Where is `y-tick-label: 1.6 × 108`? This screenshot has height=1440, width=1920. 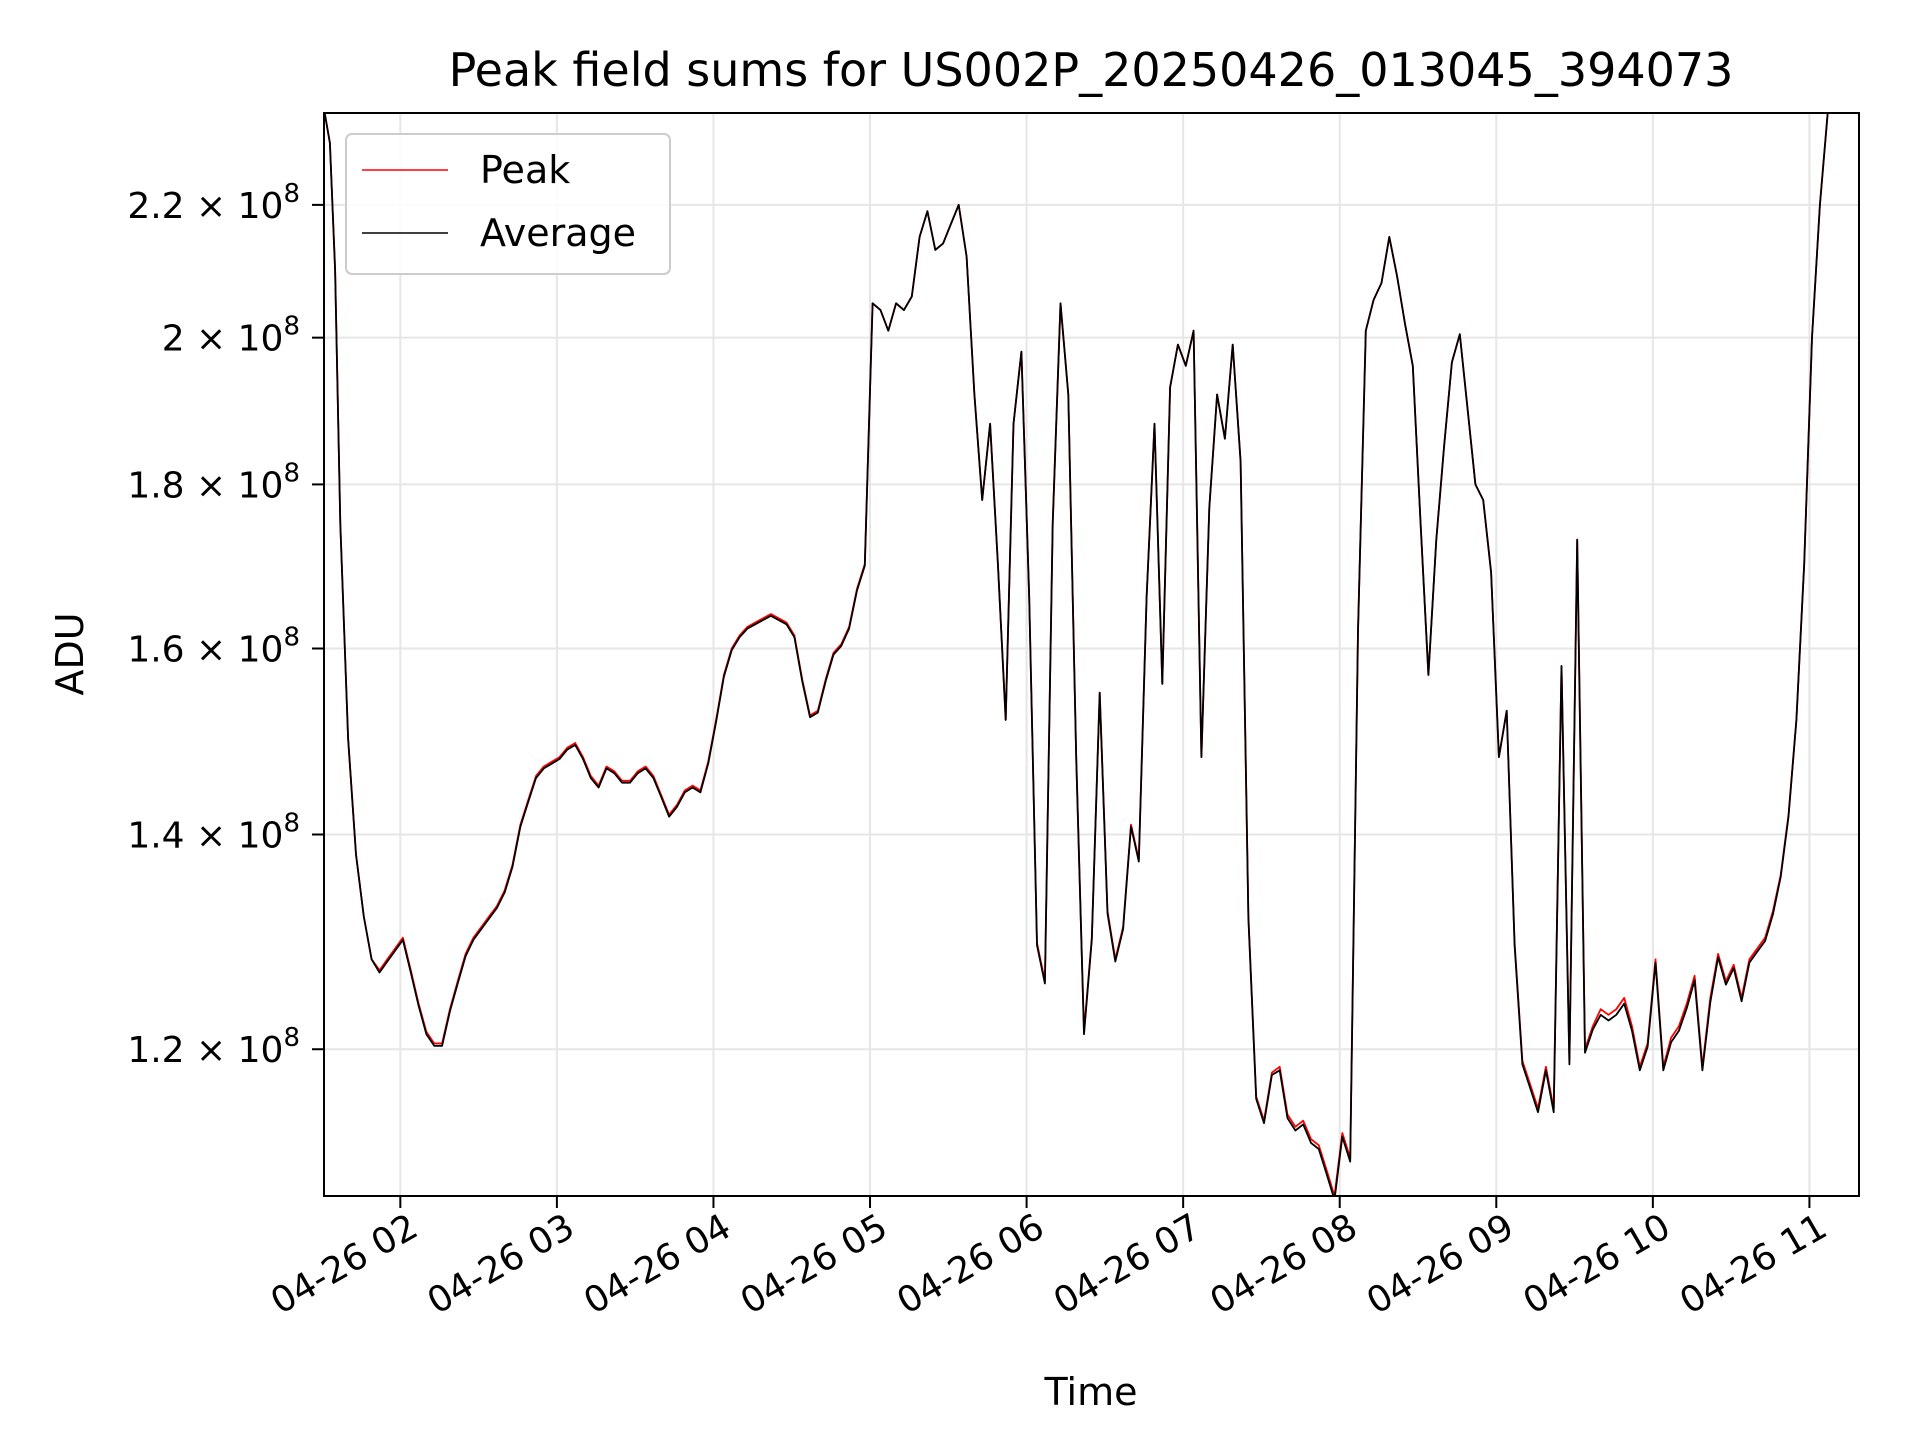
y-tick-label: 1.6 × 108 is located at coordinates (213, 646).